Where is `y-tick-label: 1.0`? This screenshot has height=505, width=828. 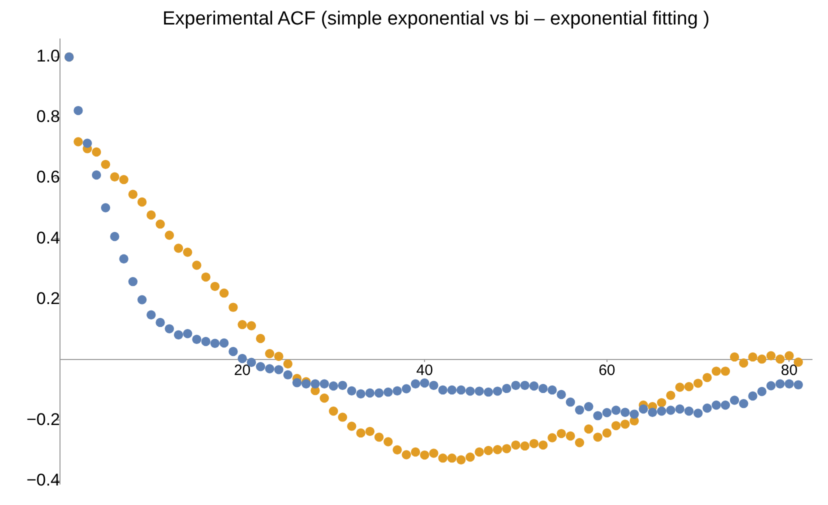
y-tick-label: 1.0 is located at coordinates (48, 56).